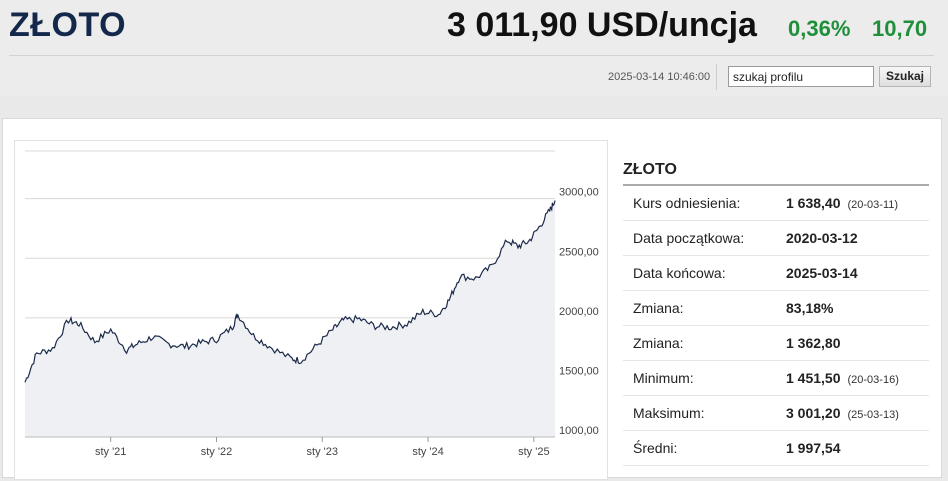 Image resolution: width=948 pixels, height=481 pixels. What do you see at coordinates (905, 76) in the screenshot?
I see `search-button: Szukaj` at bounding box center [905, 76].